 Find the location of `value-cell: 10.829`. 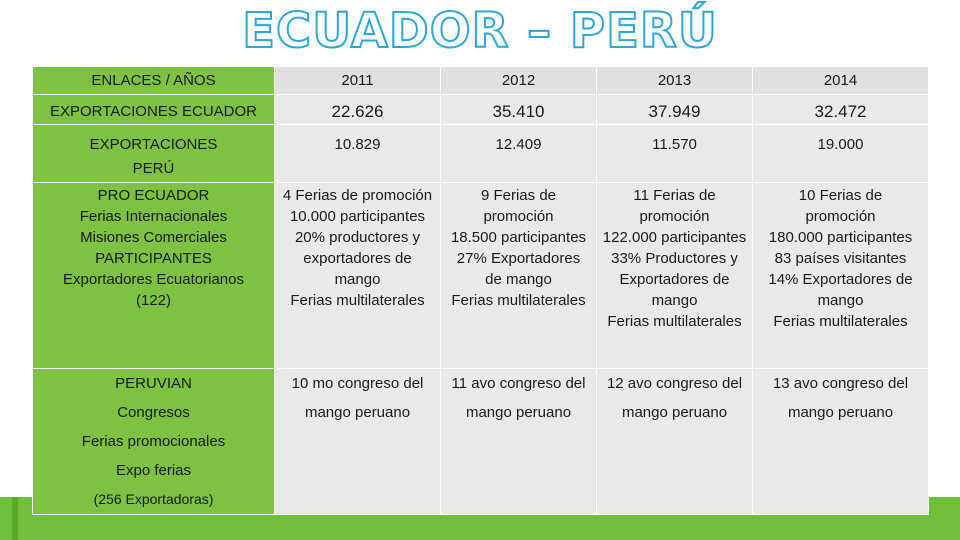

value-cell: 10.829 is located at coordinates (357, 153).